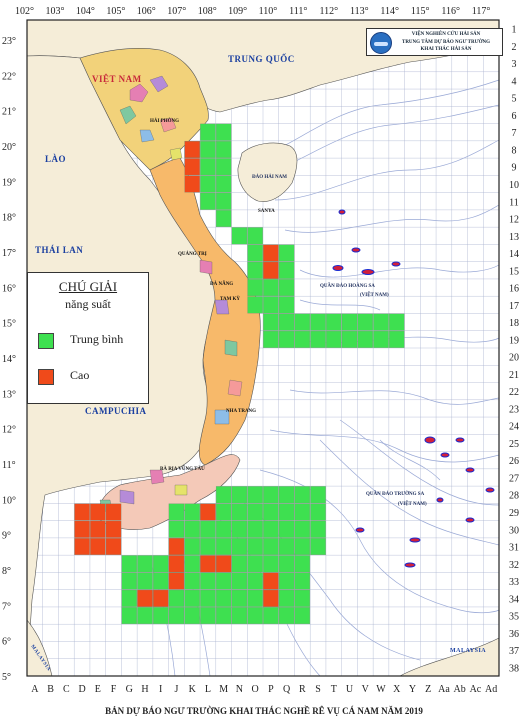 This screenshot has width=528, height=720. I want to click on row-label: 30, so click(514, 530).